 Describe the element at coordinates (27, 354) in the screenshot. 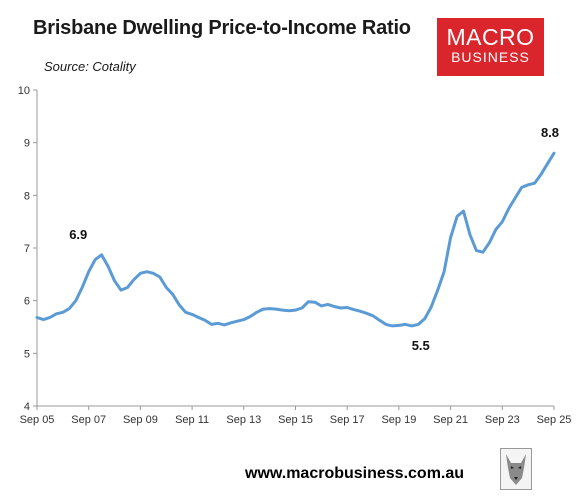

I see `y-tick-label: 5` at that location.